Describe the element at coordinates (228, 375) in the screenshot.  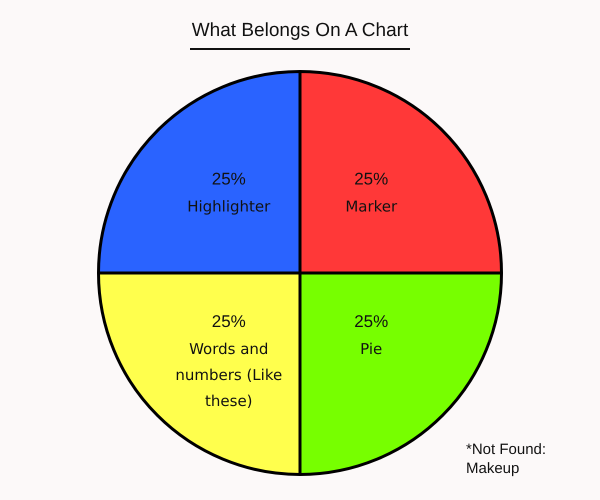
I see `slice-label: Words and numbers (Like these)` at that location.